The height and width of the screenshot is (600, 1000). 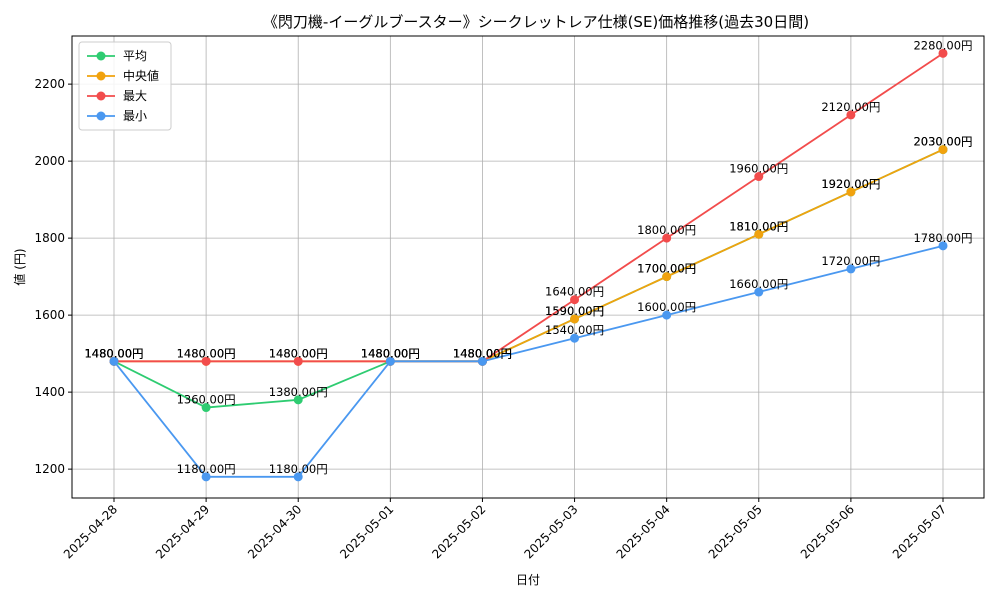 What do you see at coordinates (274, 531) in the screenshot?
I see `x-tick-label: 2025-04-30` at bounding box center [274, 531].